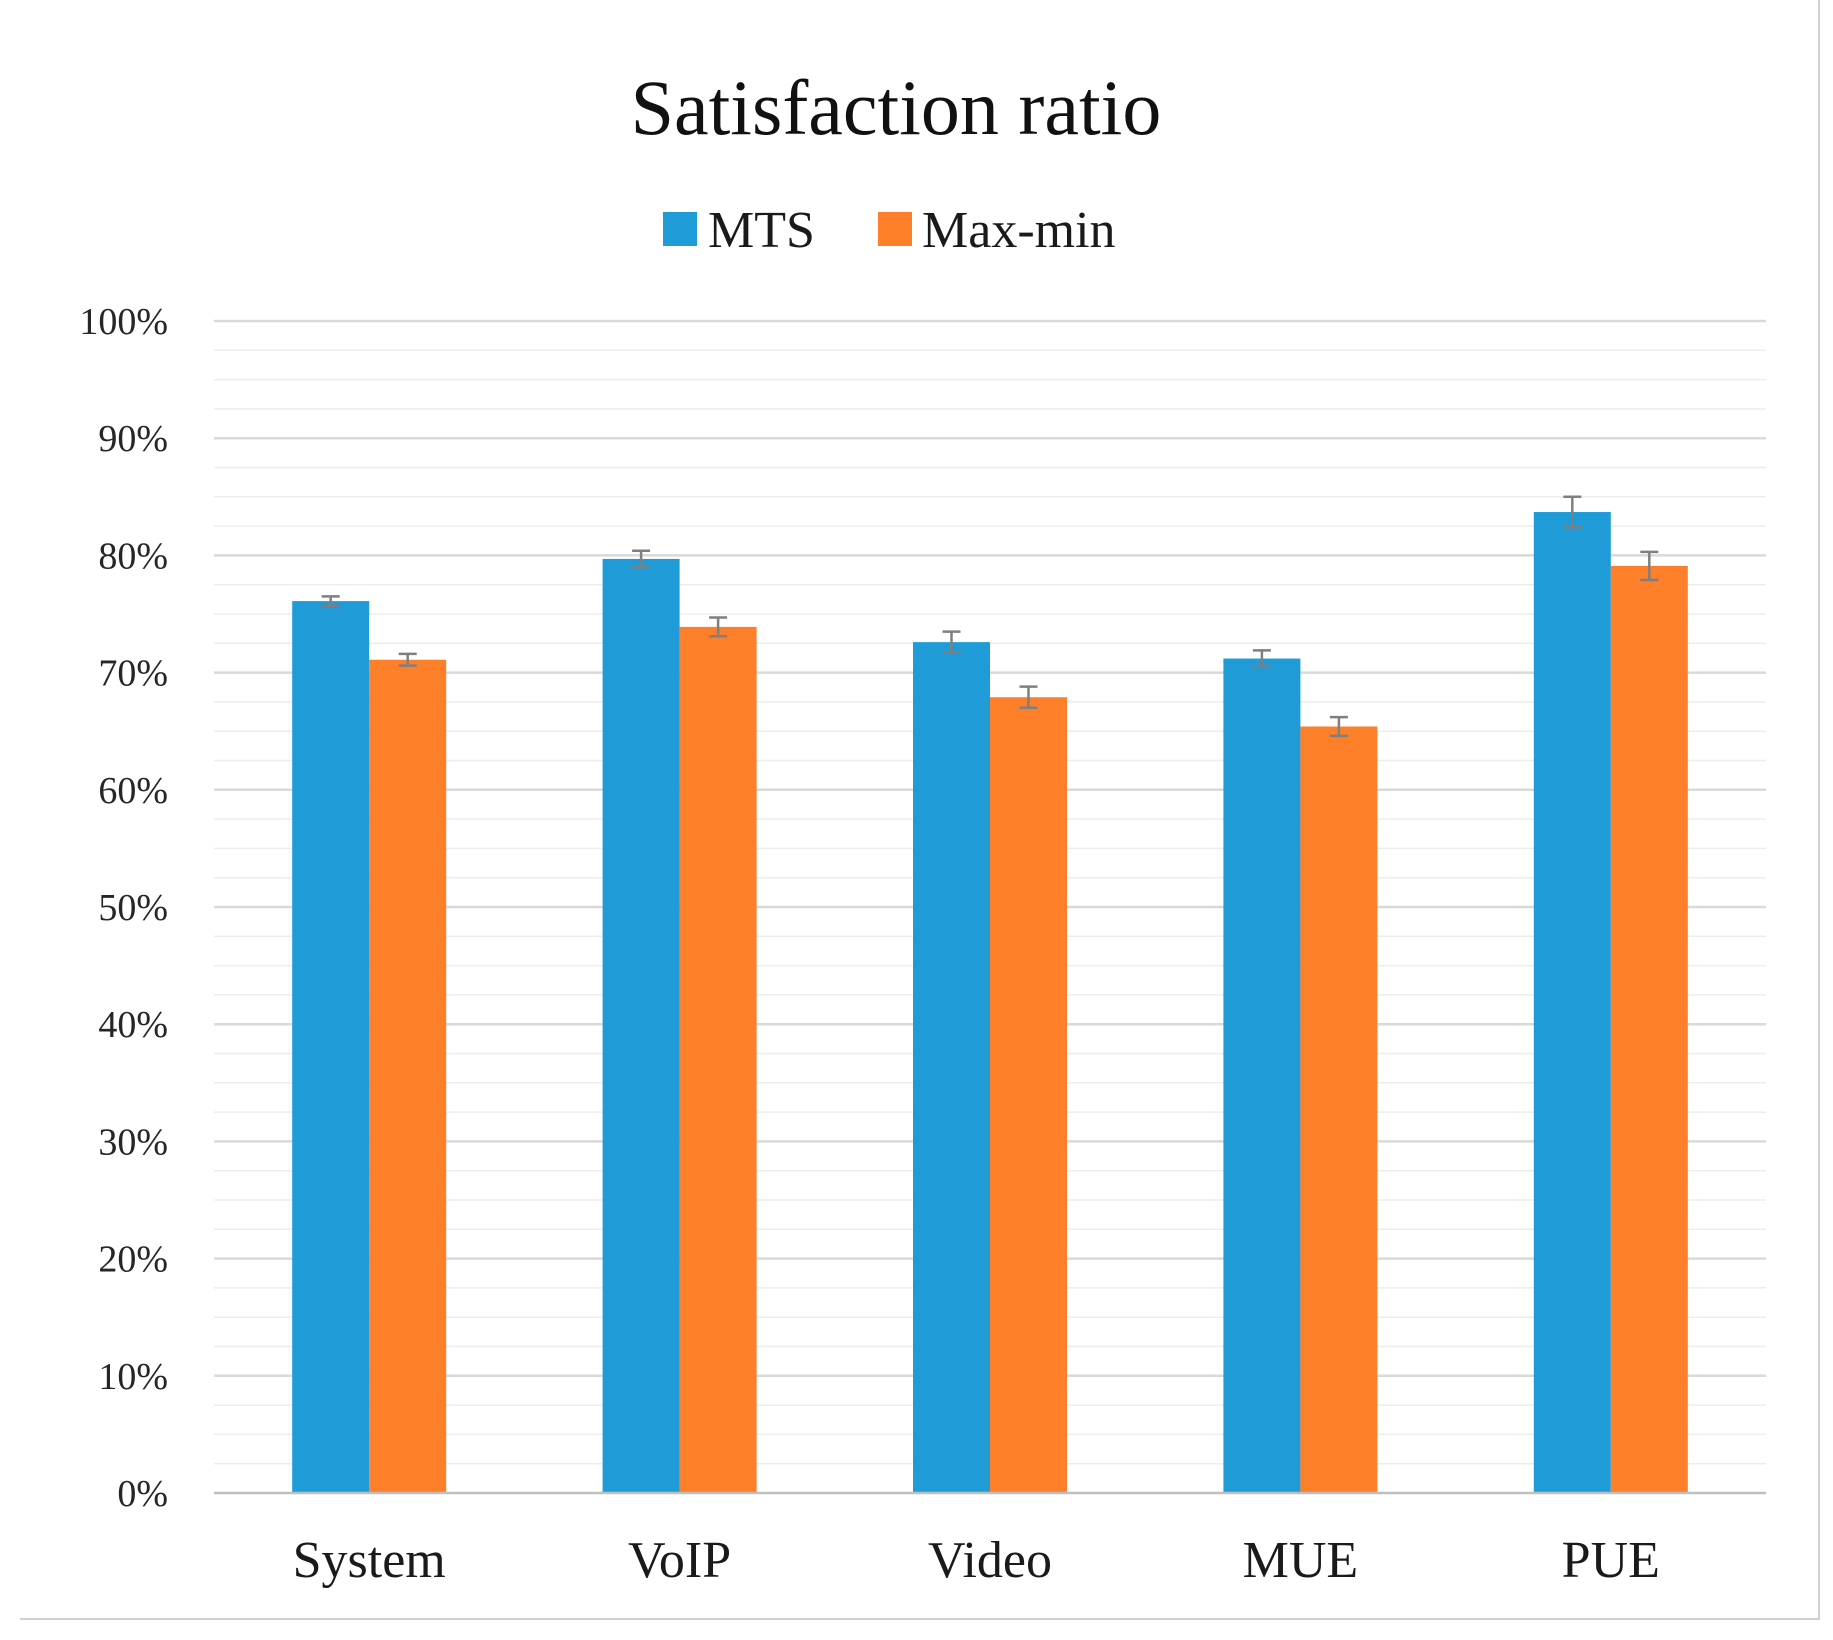  What do you see at coordinates (990, 1560) in the screenshot?
I see `x-category-label: Video` at bounding box center [990, 1560].